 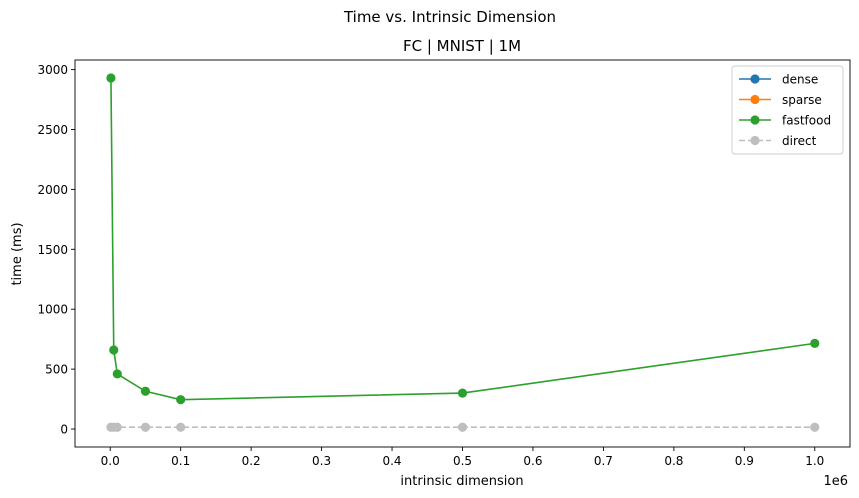 I want to click on x-tick-label: 0.6, so click(x=532, y=461).